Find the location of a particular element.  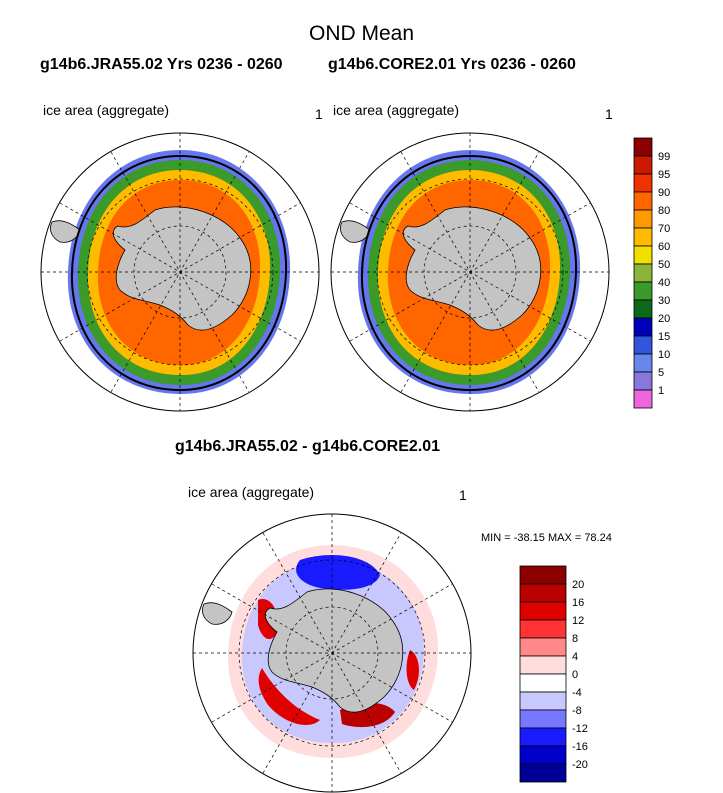

ice-extent-contour-jra55 is located at coordinates (179, 273).